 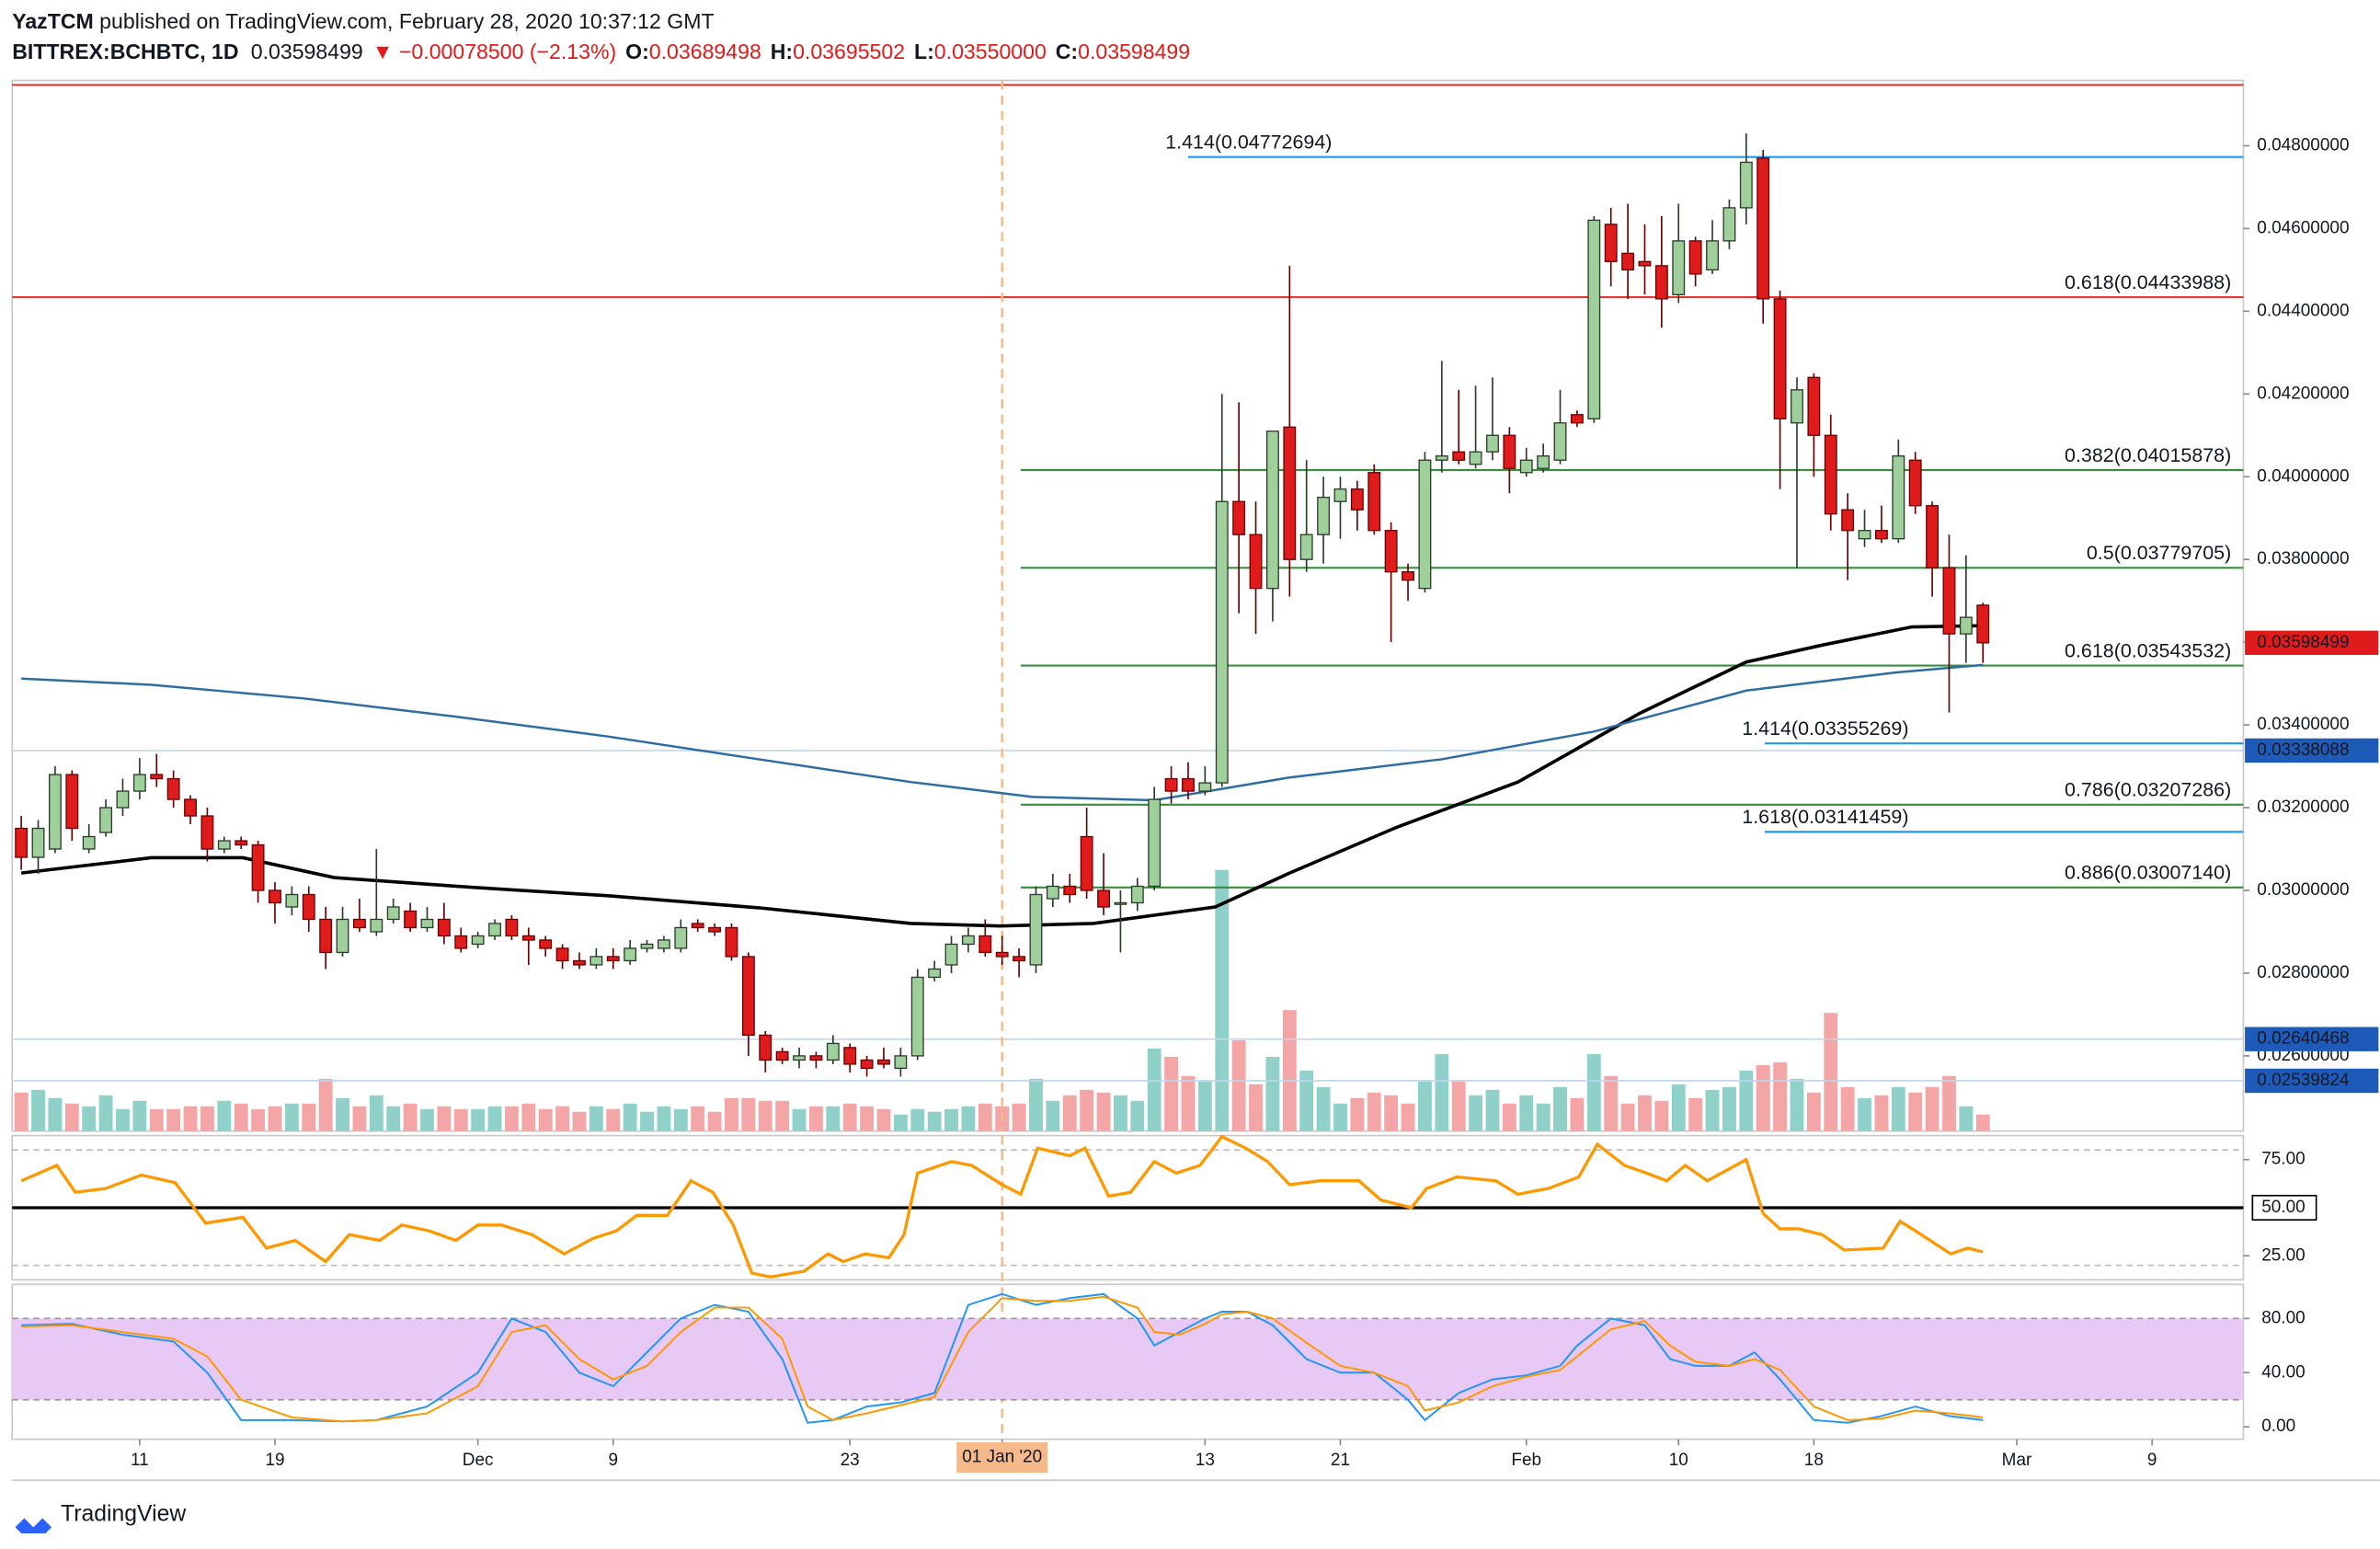 I want to click on x-tick-label: 21, so click(x=1340, y=1461).